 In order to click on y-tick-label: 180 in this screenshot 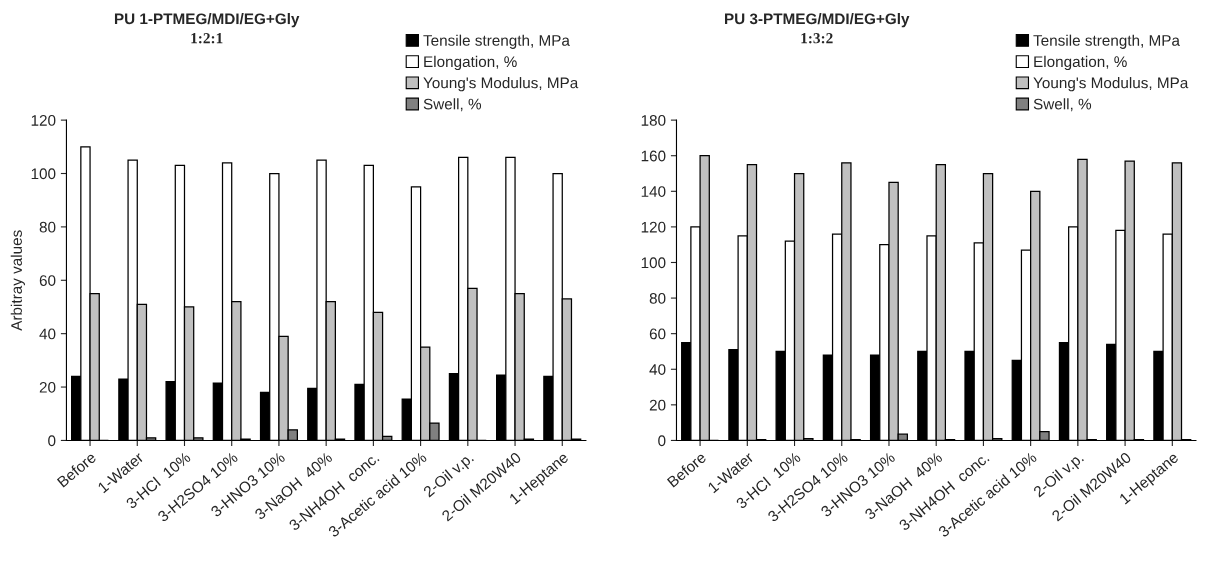, I will do `click(653, 120)`.